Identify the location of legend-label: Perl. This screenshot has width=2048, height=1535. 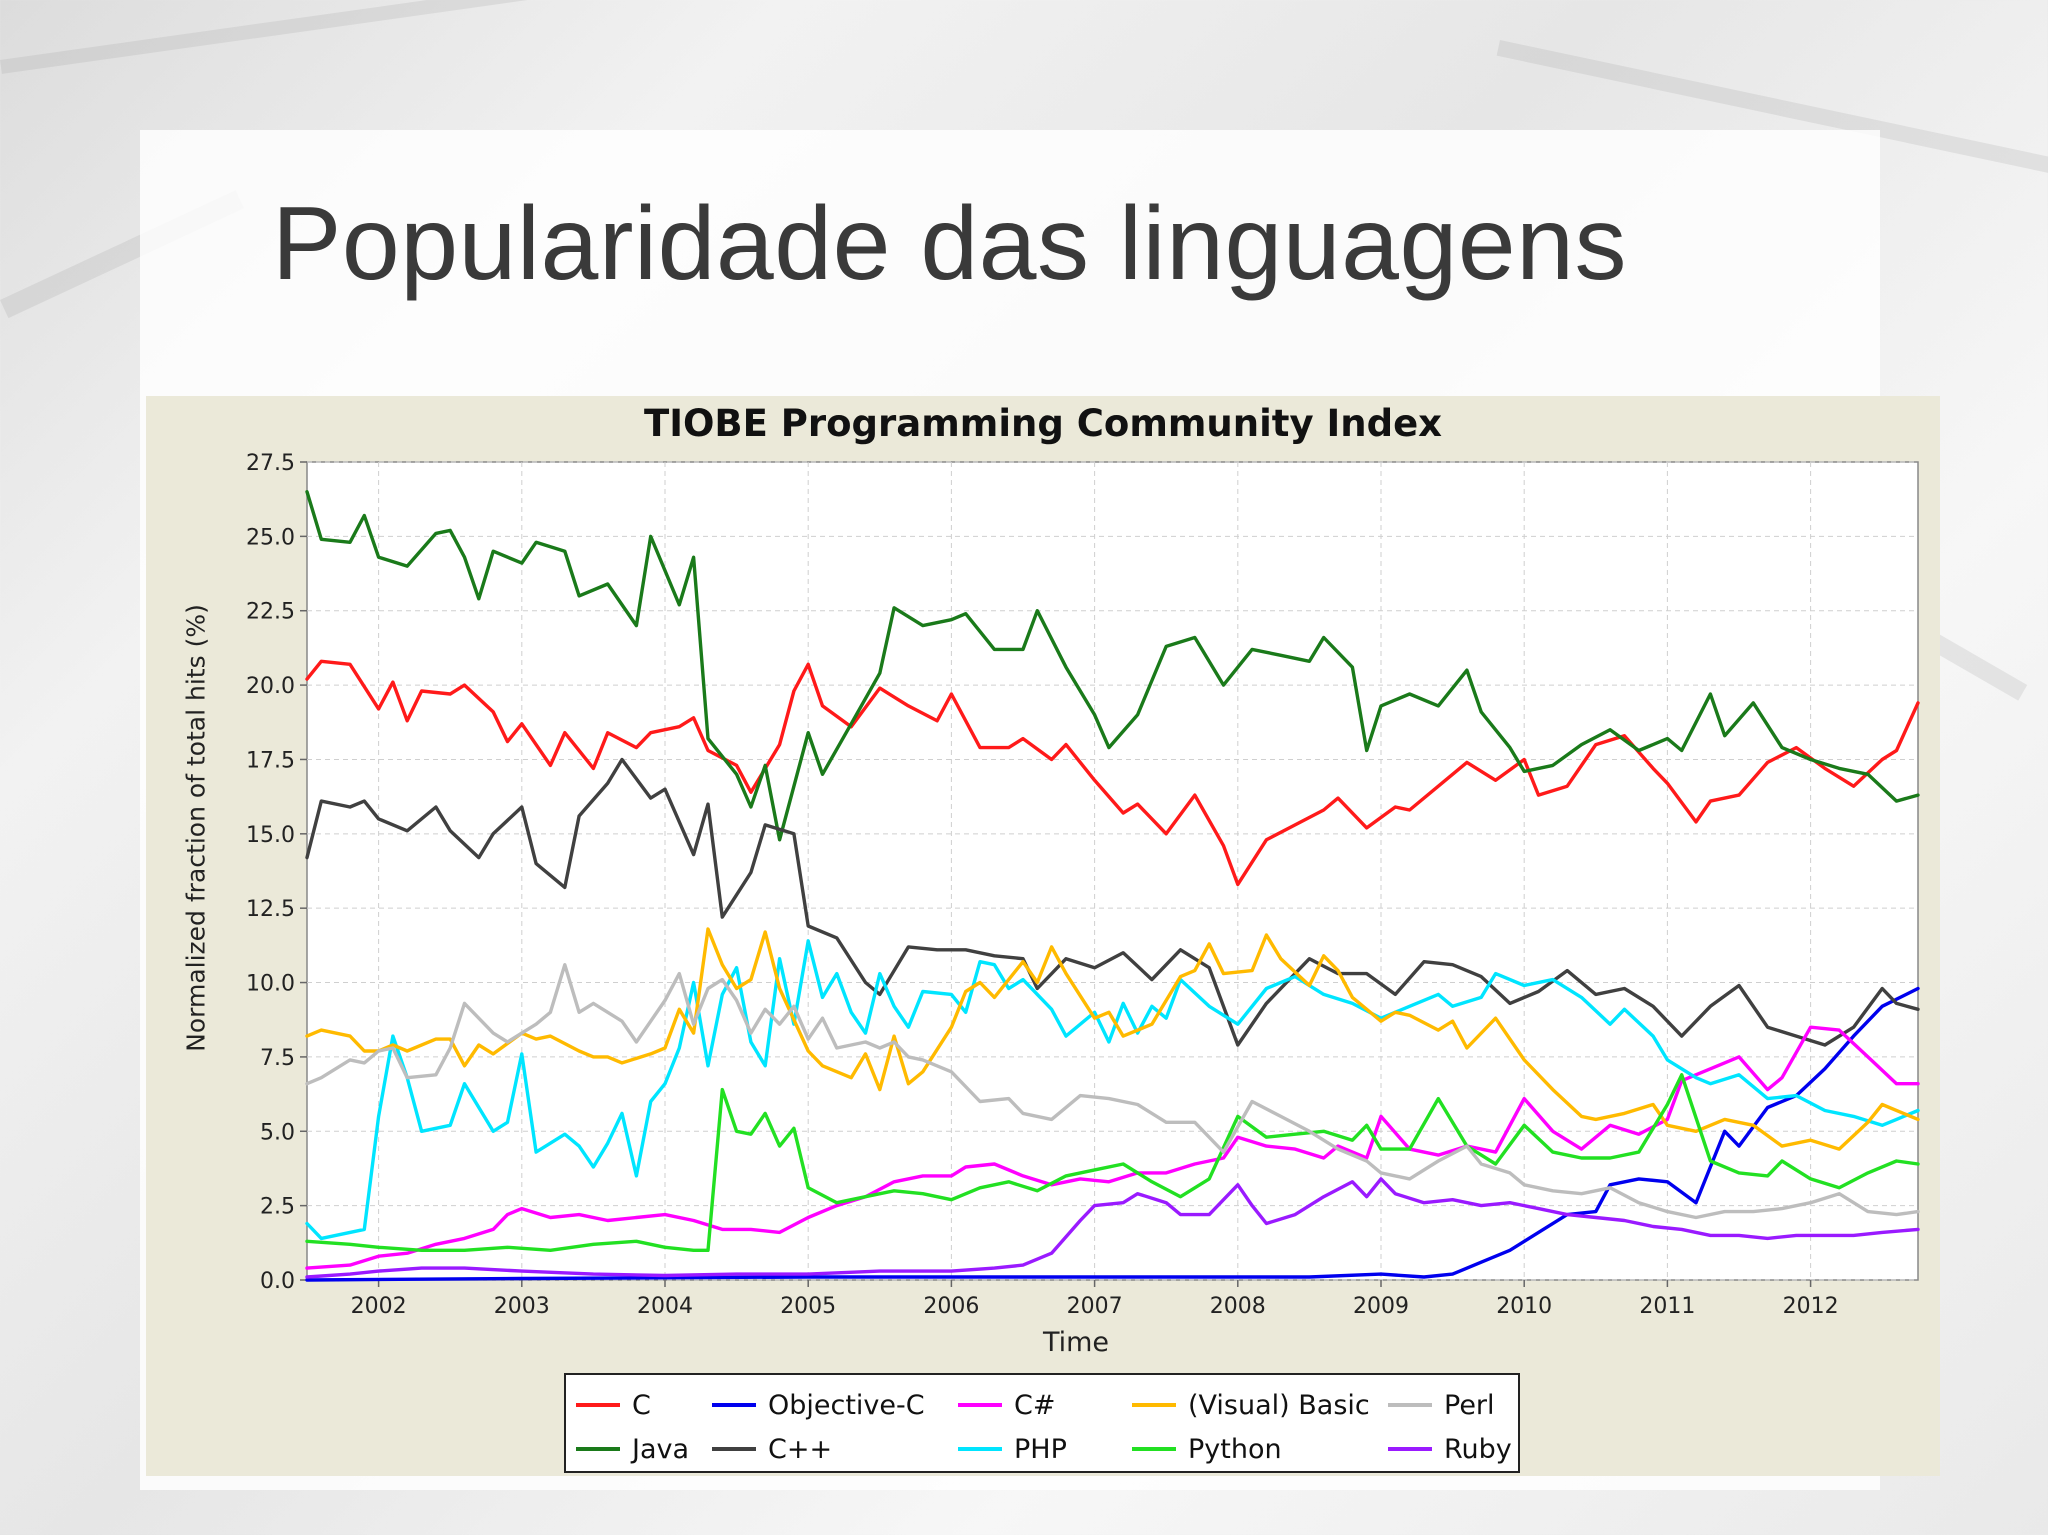
(1469, 1405).